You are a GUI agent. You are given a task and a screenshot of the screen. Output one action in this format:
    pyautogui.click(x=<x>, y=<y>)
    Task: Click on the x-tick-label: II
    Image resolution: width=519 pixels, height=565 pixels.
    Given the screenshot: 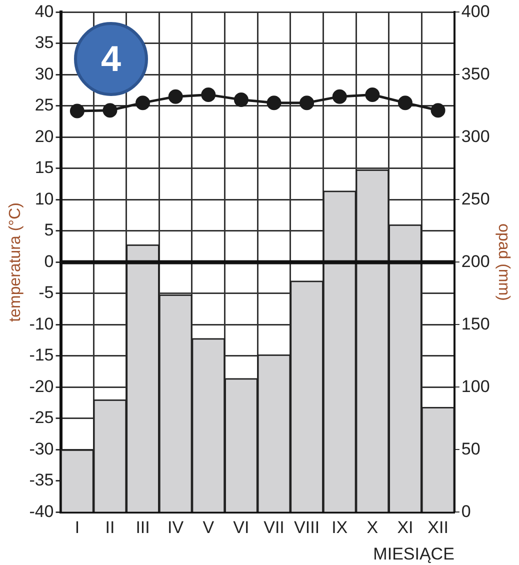 What is the action you would take?
    pyautogui.click(x=110, y=528)
    